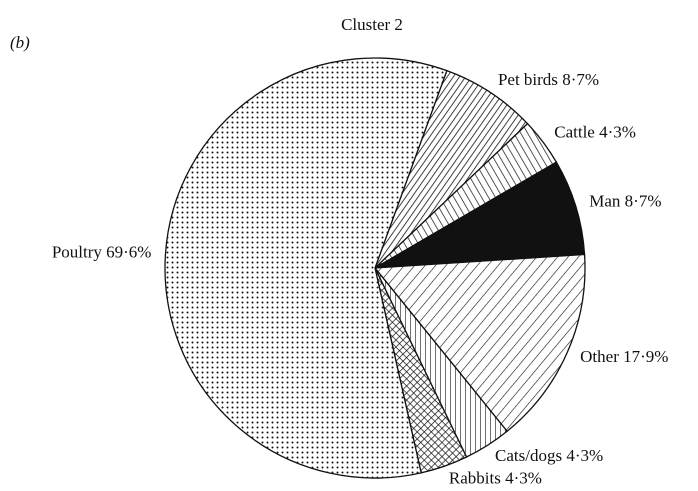  Describe the element at coordinates (599, 356) in the screenshot. I see `slice-category: Other` at that location.